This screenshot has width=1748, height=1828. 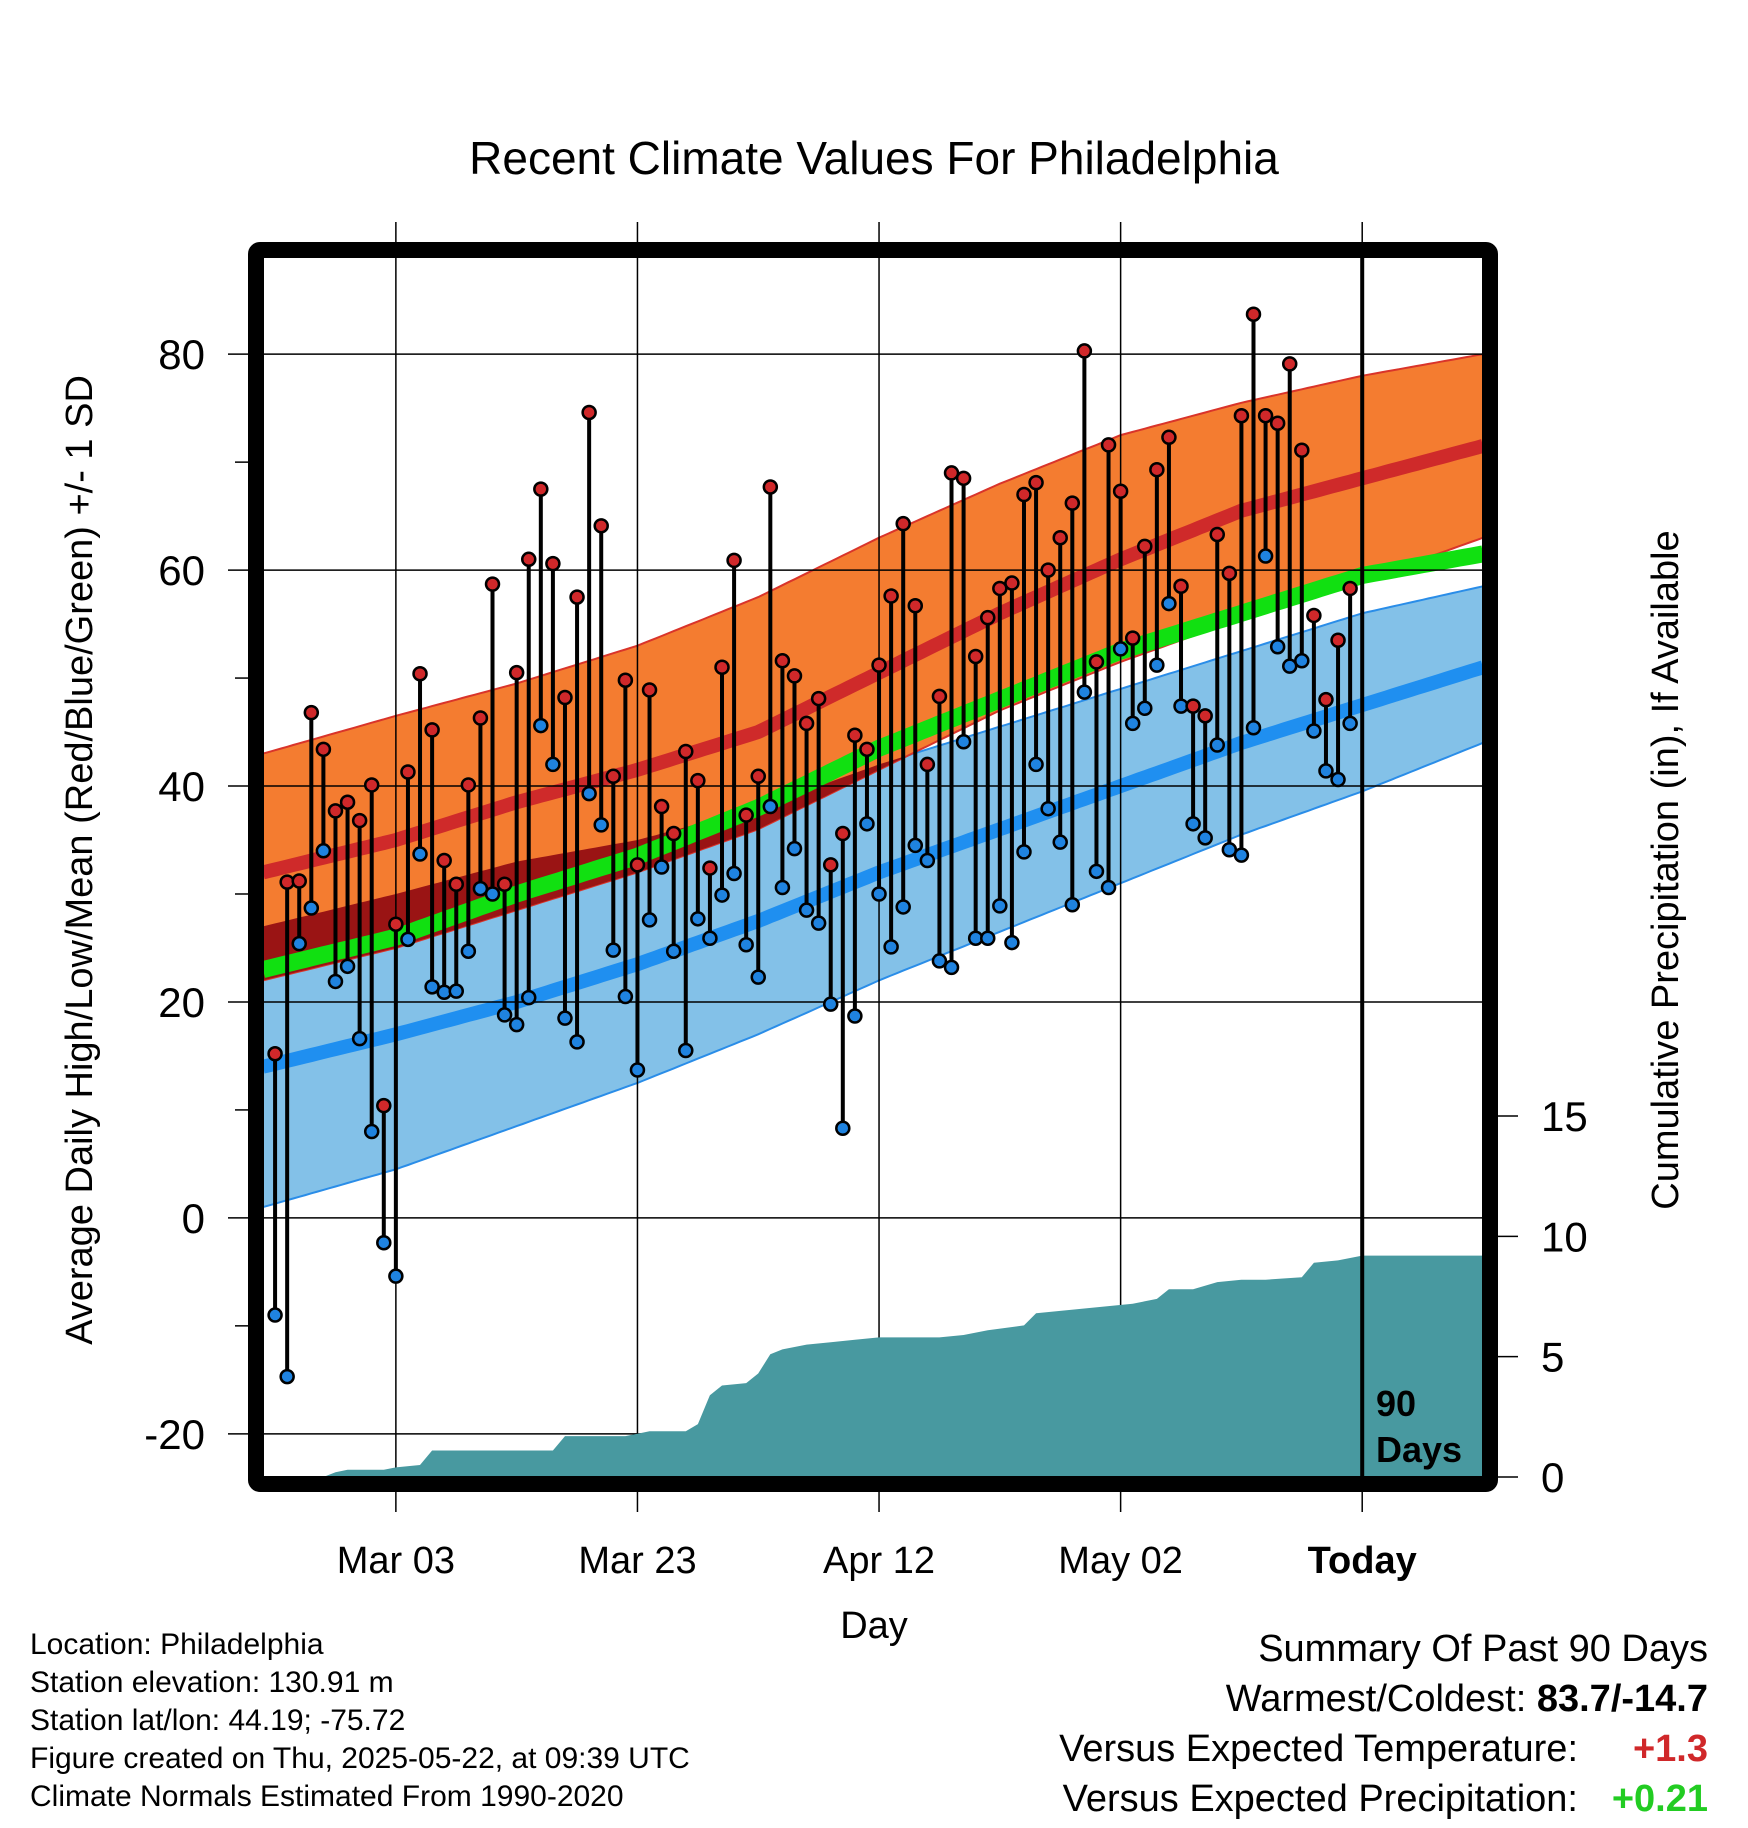 I want to click on warmest-coldest-row: Warmest/Coldest: 83.7/-14.7, so click(x=1383, y=1699).